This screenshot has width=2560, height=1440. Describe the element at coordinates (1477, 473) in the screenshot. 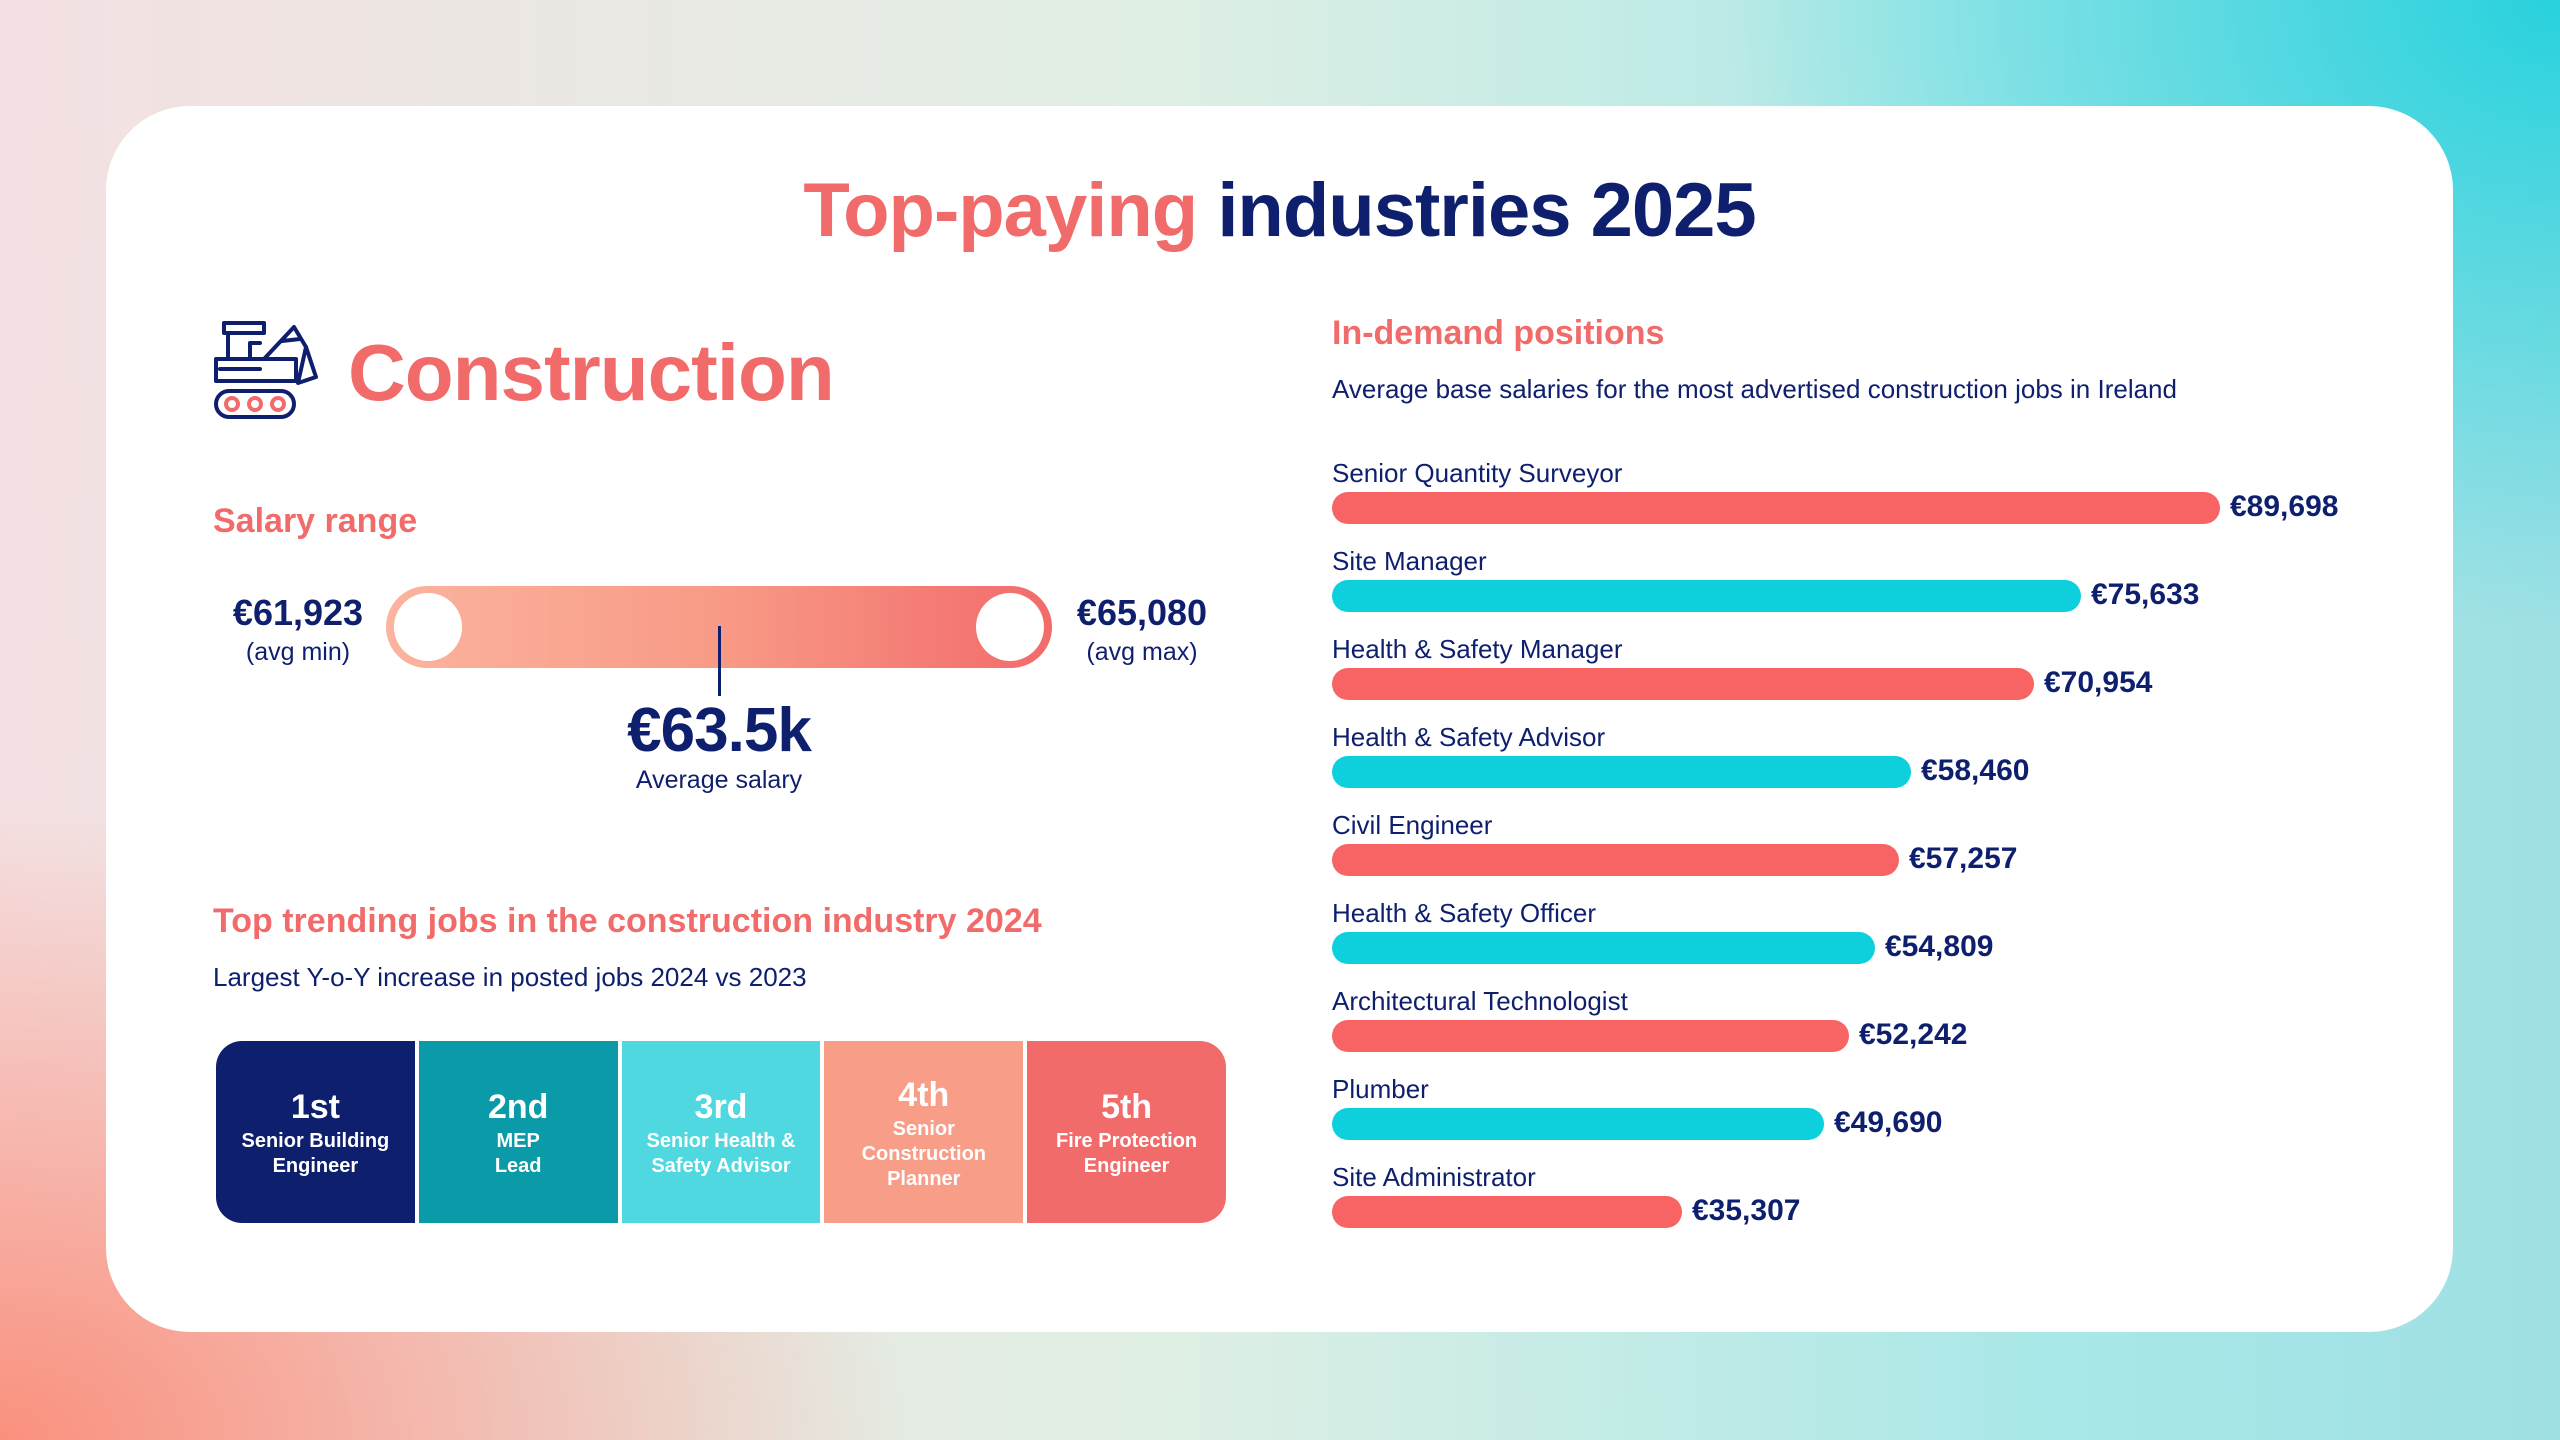

I see `bar-label: Senior Quantity Surveyor` at that location.